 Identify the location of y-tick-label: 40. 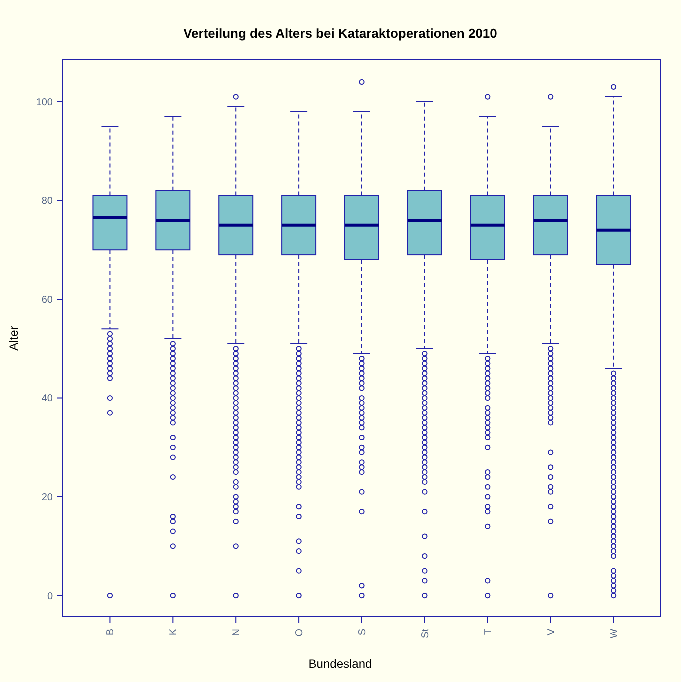
(48, 399).